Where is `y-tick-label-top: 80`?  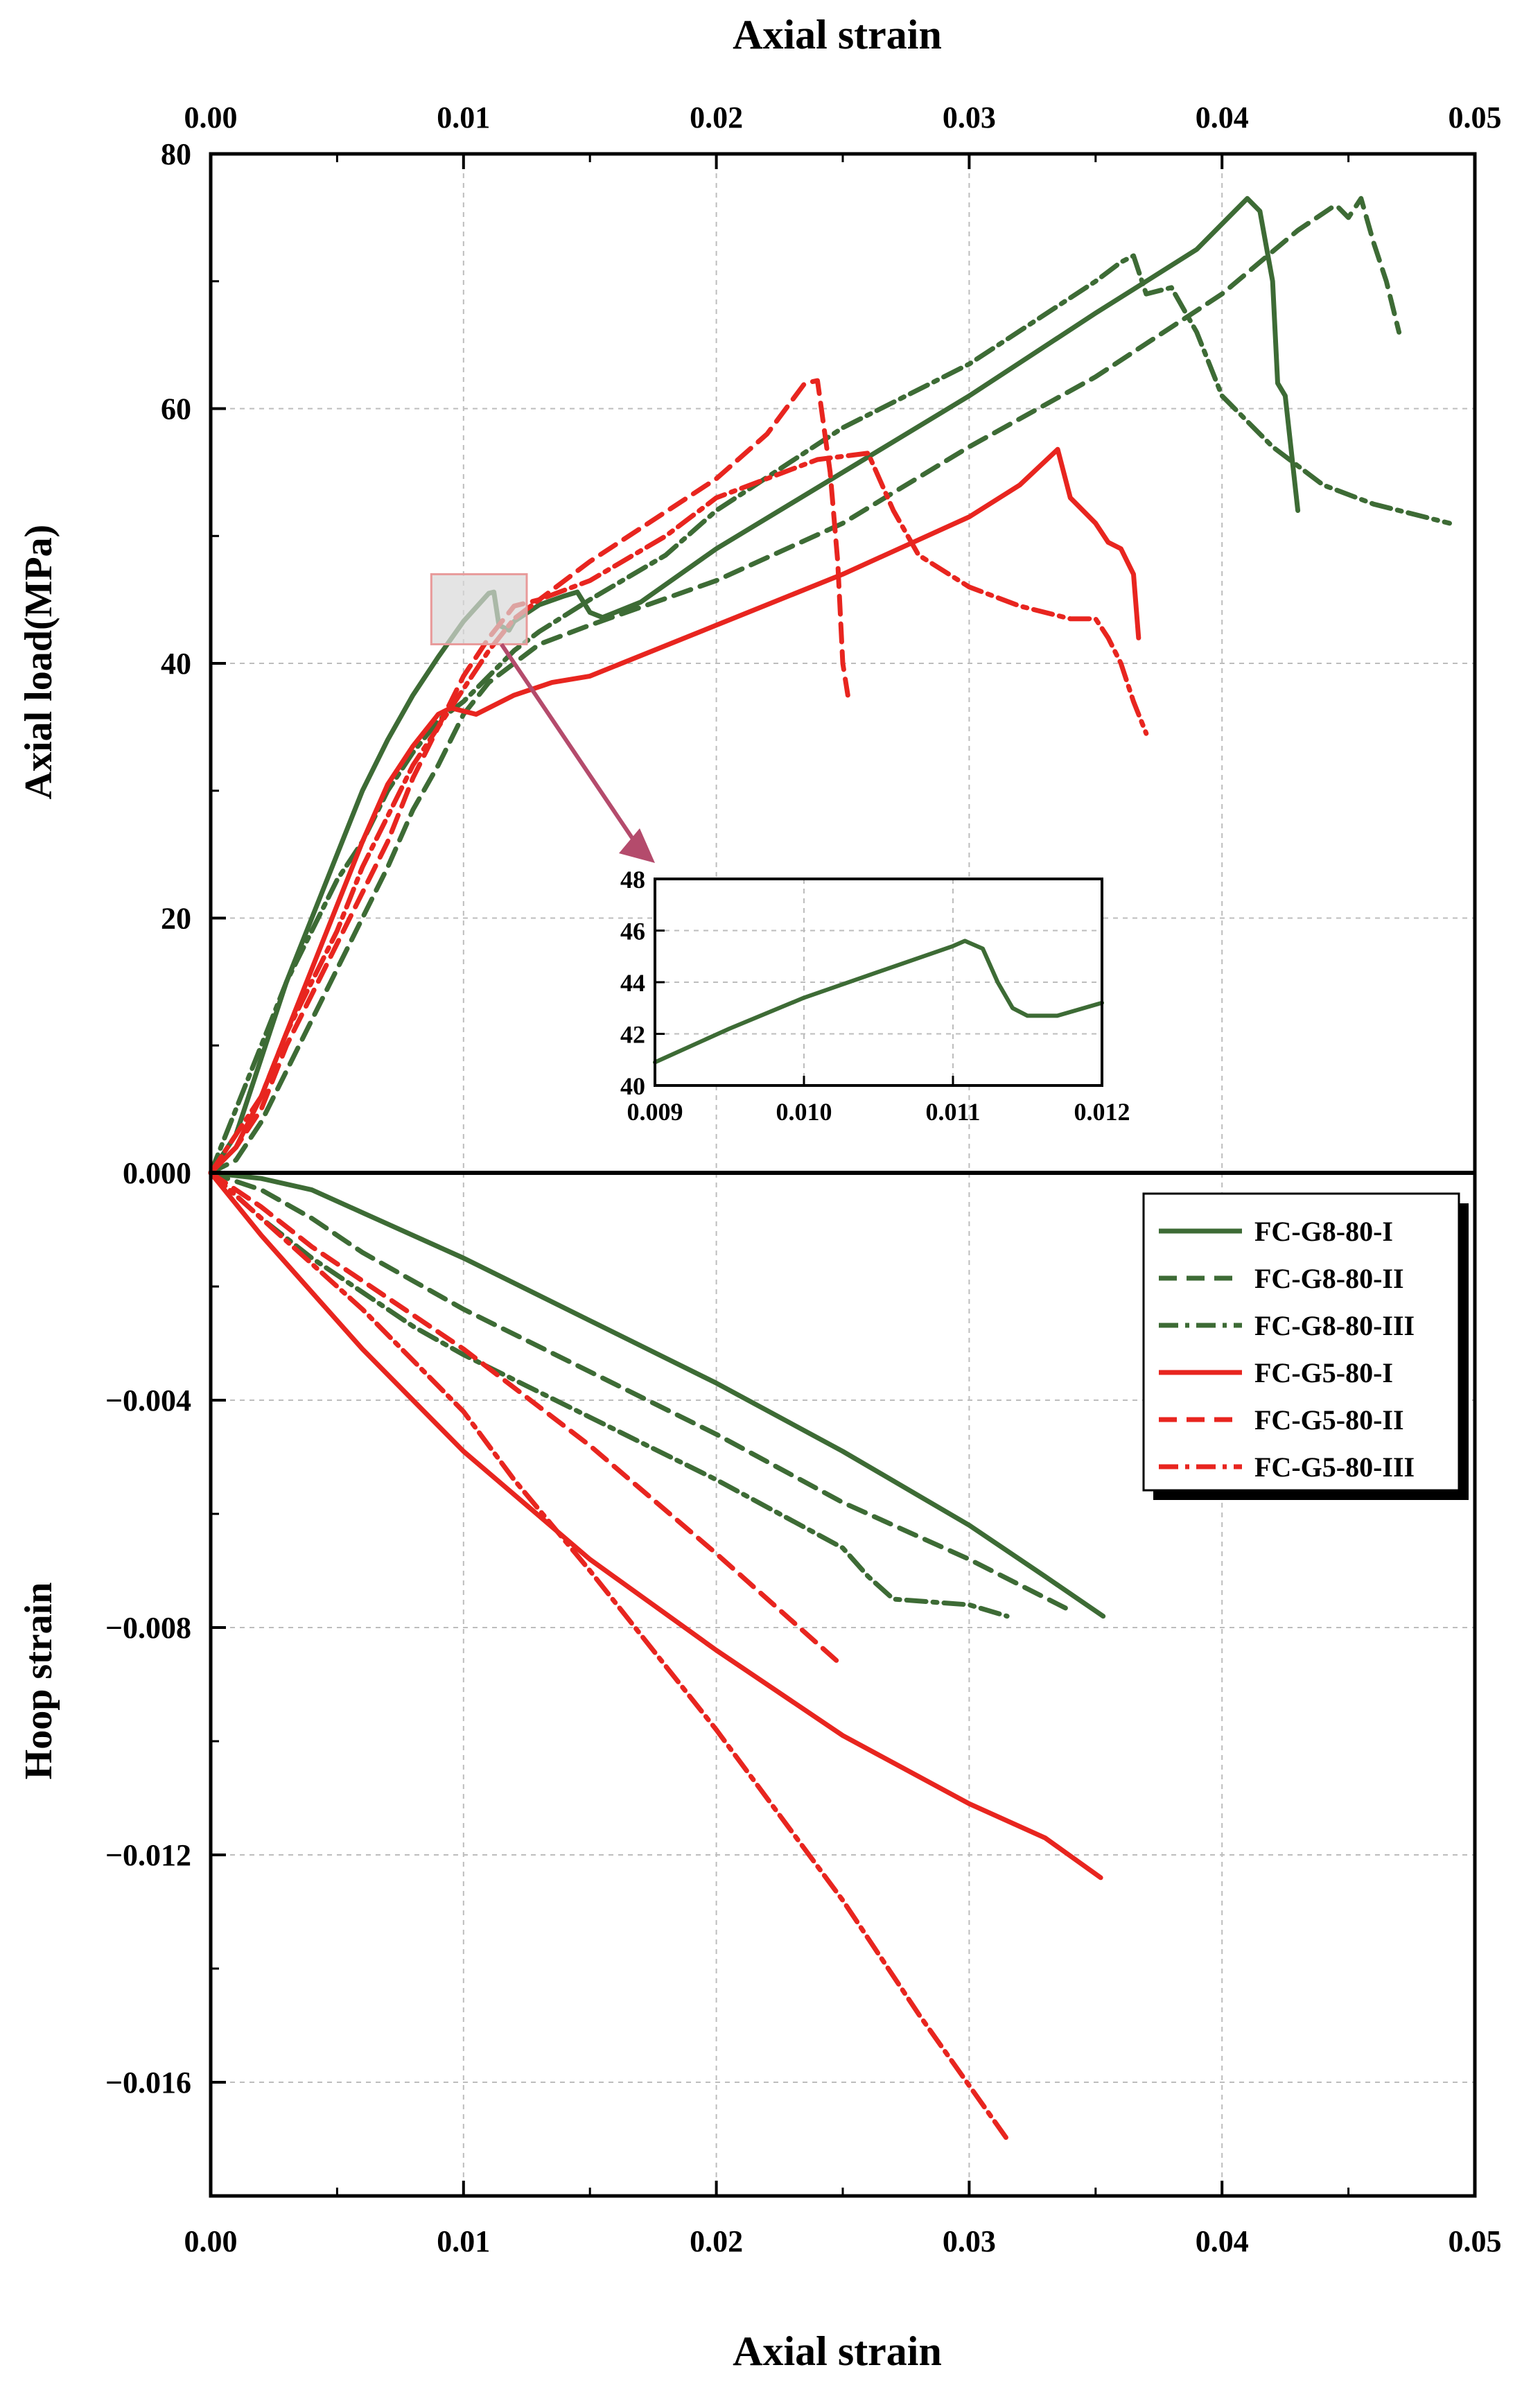
y-tick-label-top: 80 is located at coordinates (176, 154).